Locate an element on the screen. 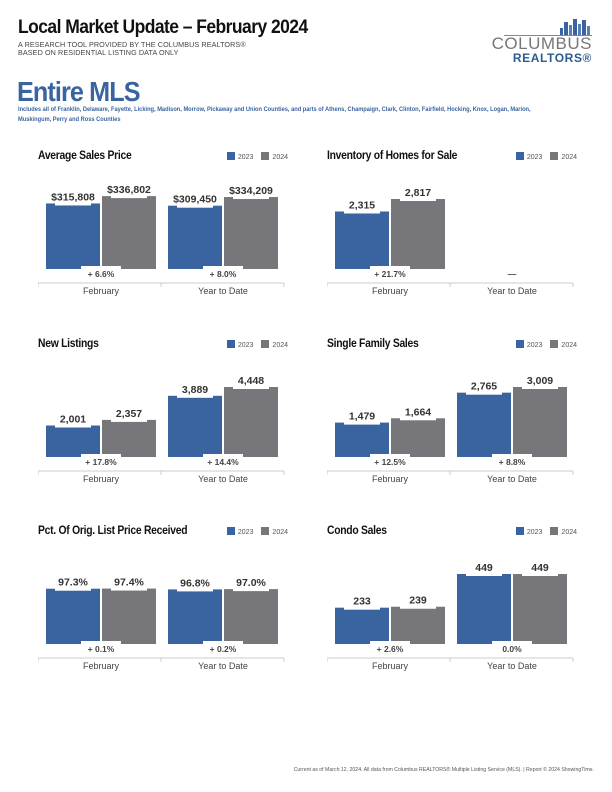  change-label: + 6.6% is located at coordinates (101, 274).